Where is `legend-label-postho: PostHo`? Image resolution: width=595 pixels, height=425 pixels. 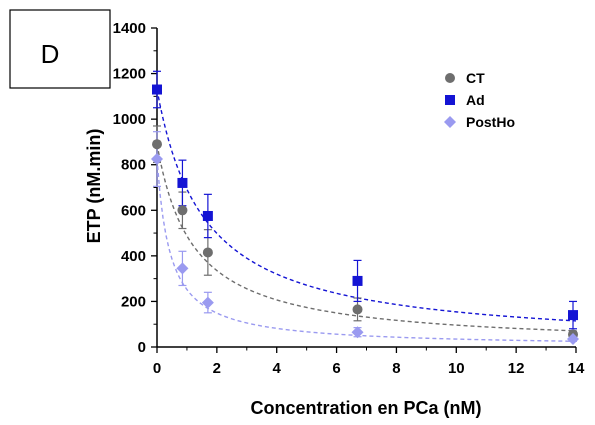
legend-label-postho: PostHo is located at coordinates (490, 122).